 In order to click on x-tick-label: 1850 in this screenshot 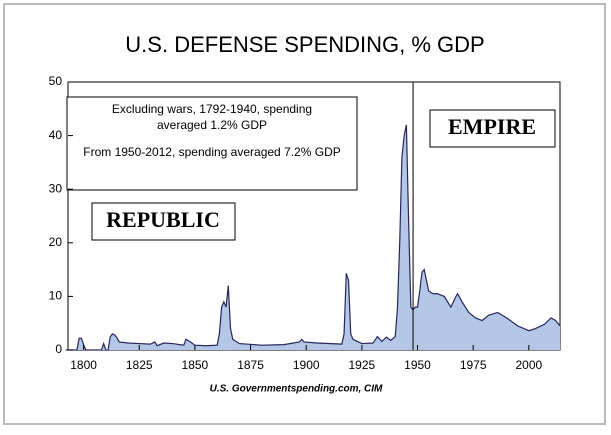, I will do `click(195, 365)`.